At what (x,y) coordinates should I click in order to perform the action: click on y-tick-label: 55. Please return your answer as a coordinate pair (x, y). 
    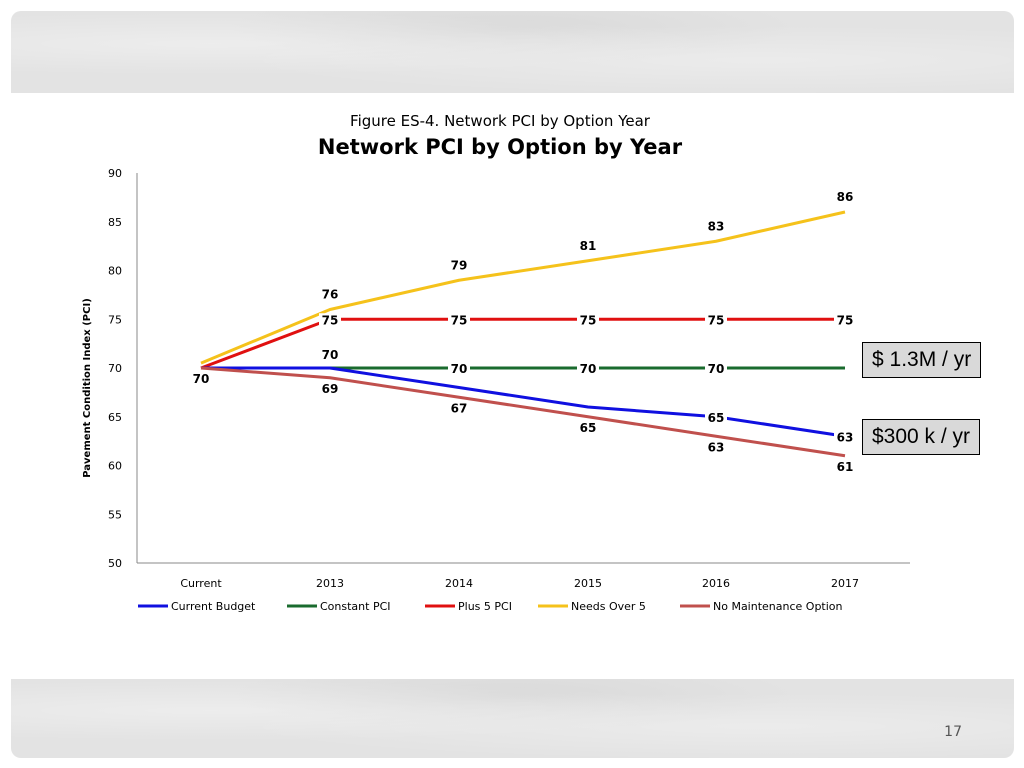
    Looking at the image, I should click on (115, 514).